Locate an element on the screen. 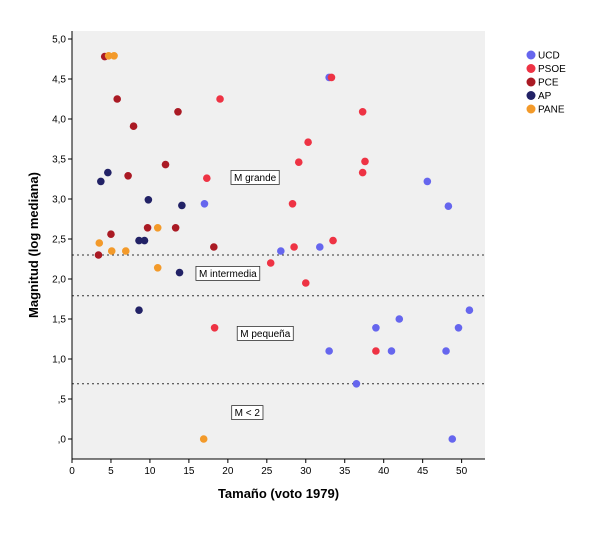 This screenshot has width=594, height=536. x-tick-label: 10 is located at coordinates (150, 471).